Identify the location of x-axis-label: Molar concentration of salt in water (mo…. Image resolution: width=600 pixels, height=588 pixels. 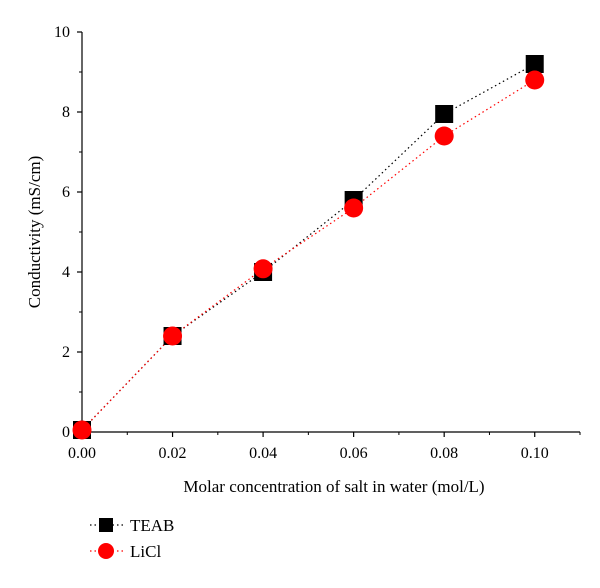
(333, 486).